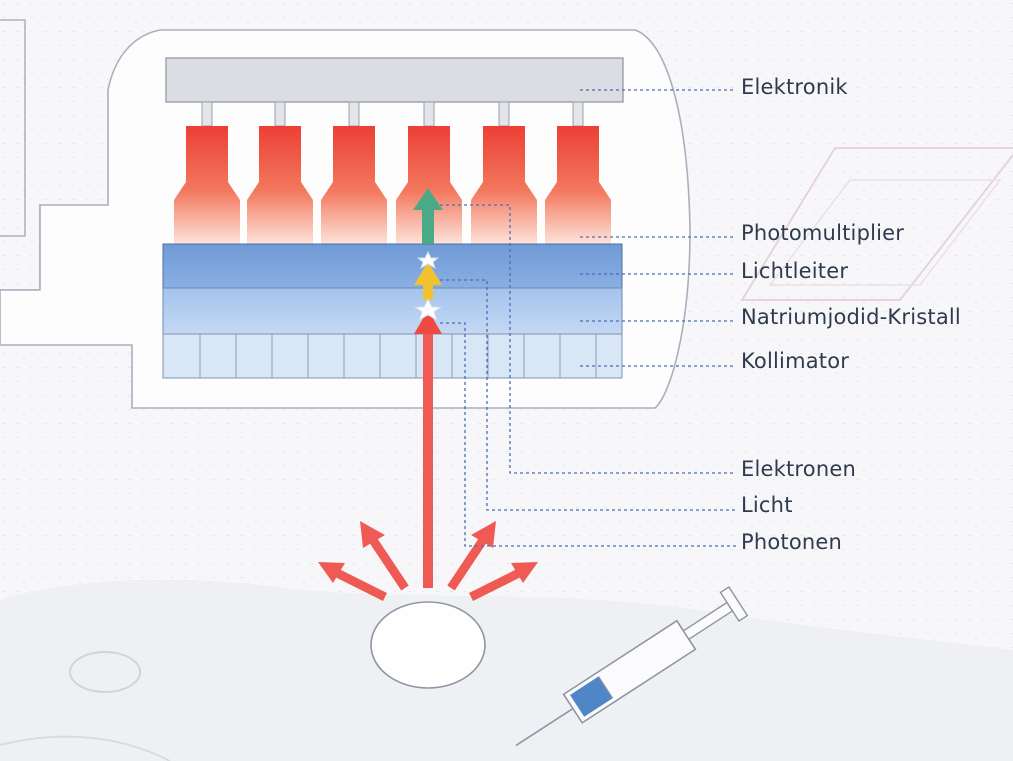 The height and width of the screenshot is (761, 1013). What do you see at coordinates (428, 645) in the screenshot?
I see `radiation-source` at bounding box center [428, 645].